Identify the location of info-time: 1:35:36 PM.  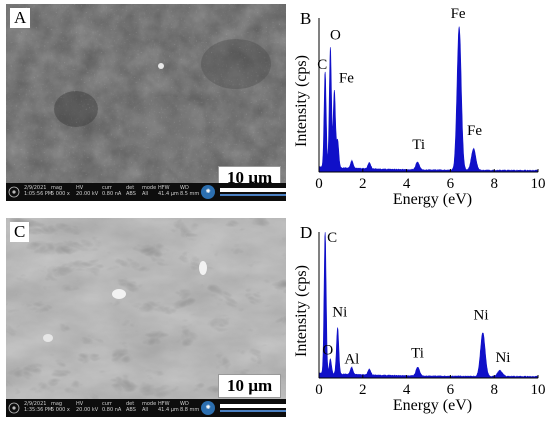
(38, 410).